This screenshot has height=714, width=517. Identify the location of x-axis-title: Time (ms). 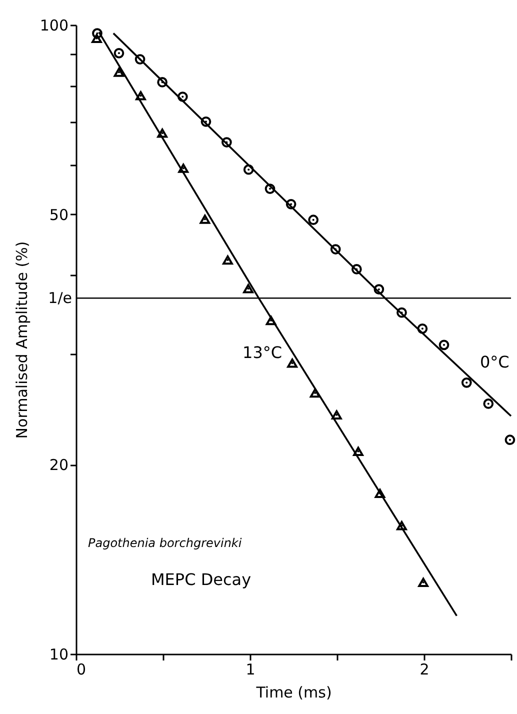
(293, 693).